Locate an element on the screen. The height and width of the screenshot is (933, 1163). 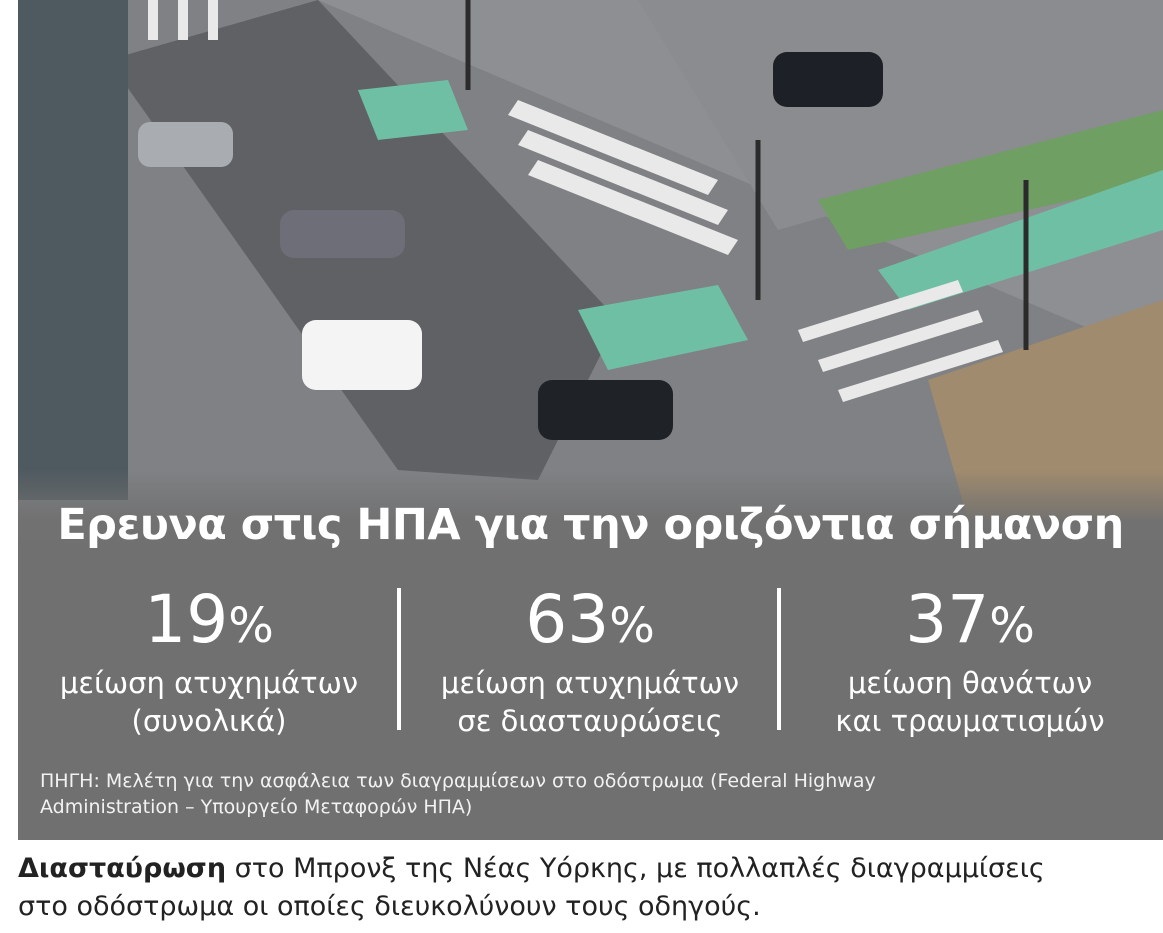
stat-value: 63% is located at coordinates (590, 623).